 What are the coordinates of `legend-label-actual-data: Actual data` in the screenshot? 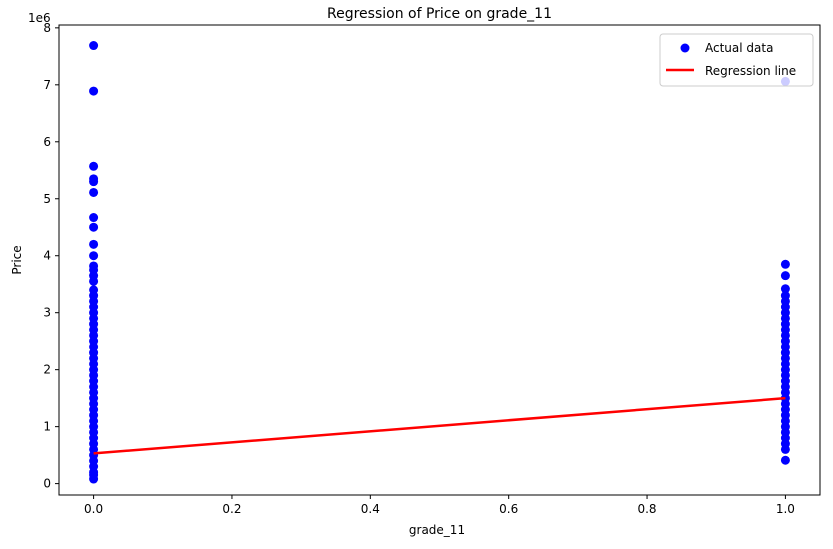 It's located at (739, 48).